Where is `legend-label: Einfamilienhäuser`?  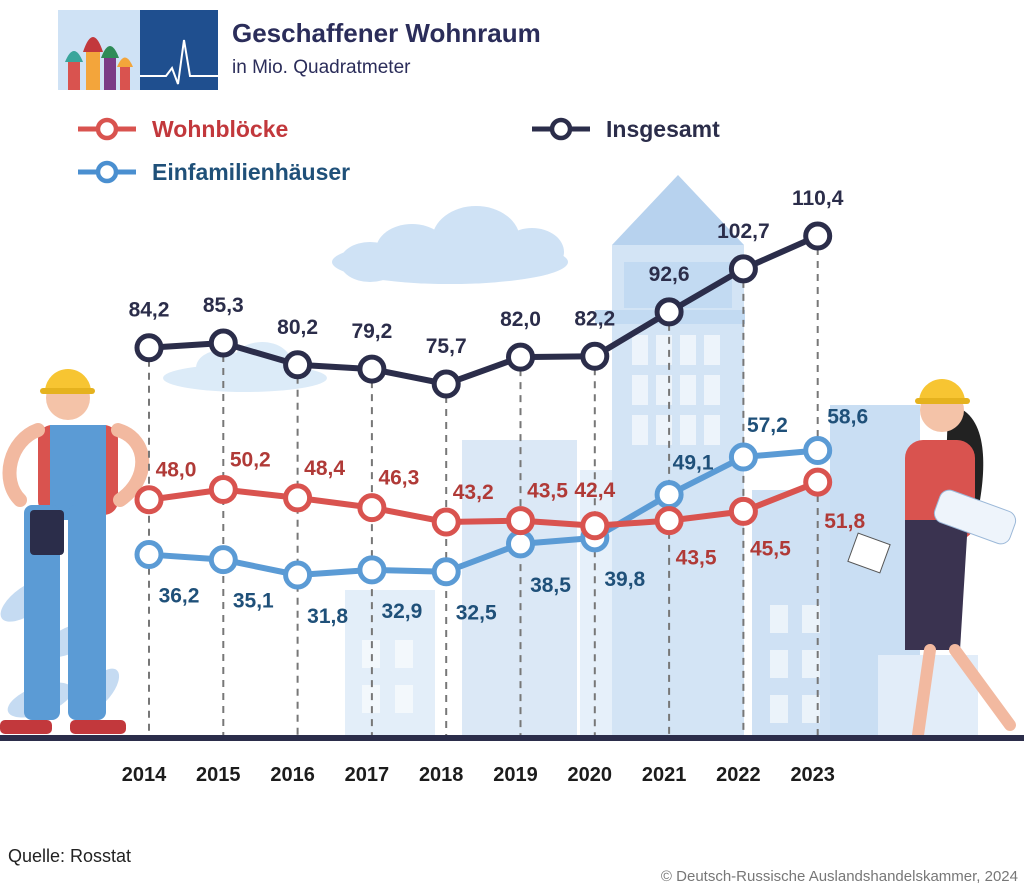 legend-label: Einfamilienhäuser is located at coordinates (251, 171).